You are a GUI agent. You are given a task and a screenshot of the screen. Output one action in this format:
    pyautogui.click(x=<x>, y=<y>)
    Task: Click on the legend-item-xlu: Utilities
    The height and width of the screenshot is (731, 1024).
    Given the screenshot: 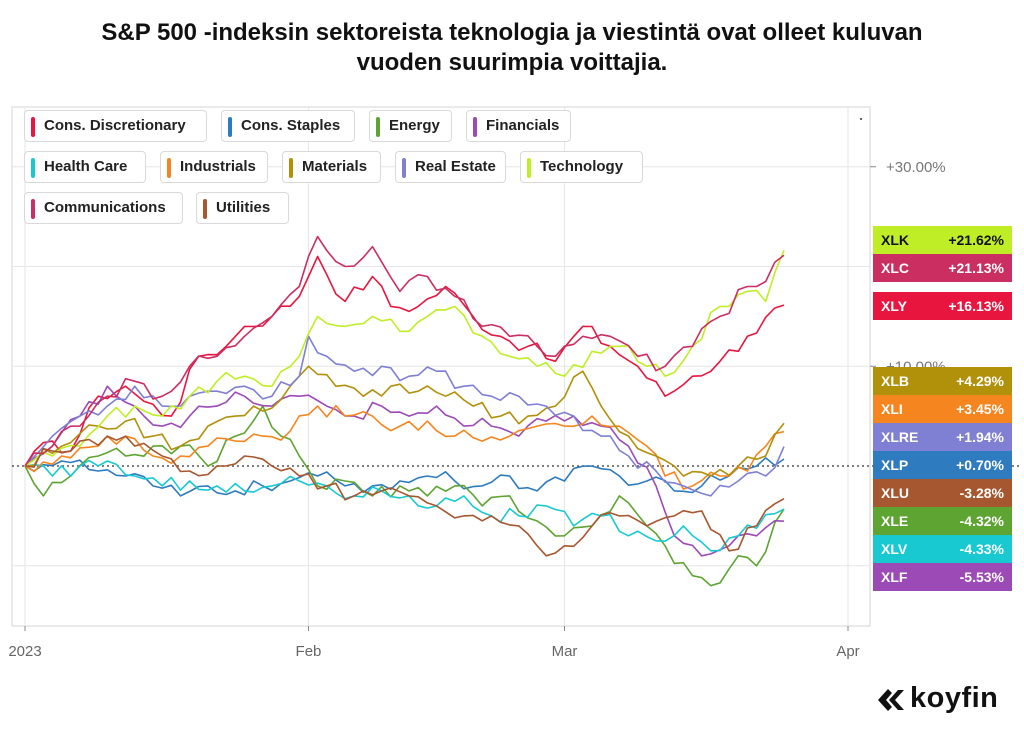 What is the action you would take?
    pyautogui.click(x=242, y=208)
    